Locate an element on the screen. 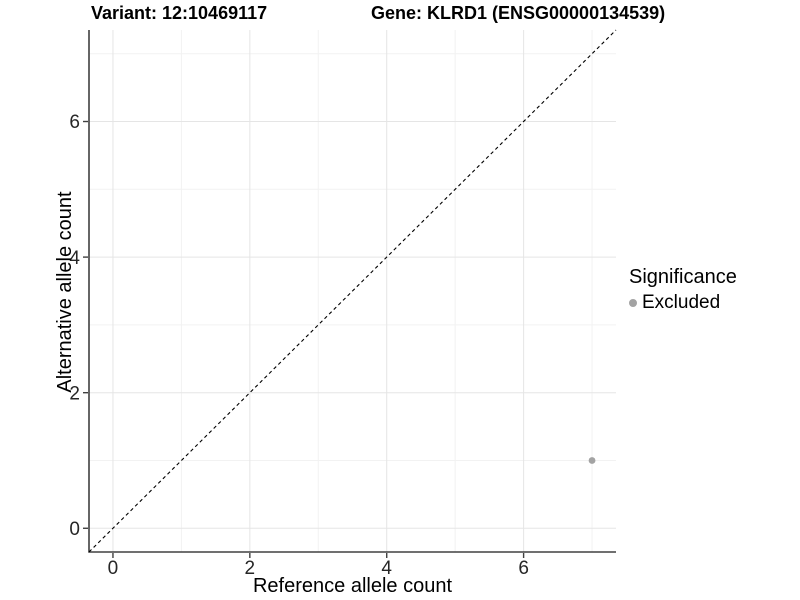 This screenshot has width=800, height=600. x-tick-label: 0 is located at coordinates (113, 568).